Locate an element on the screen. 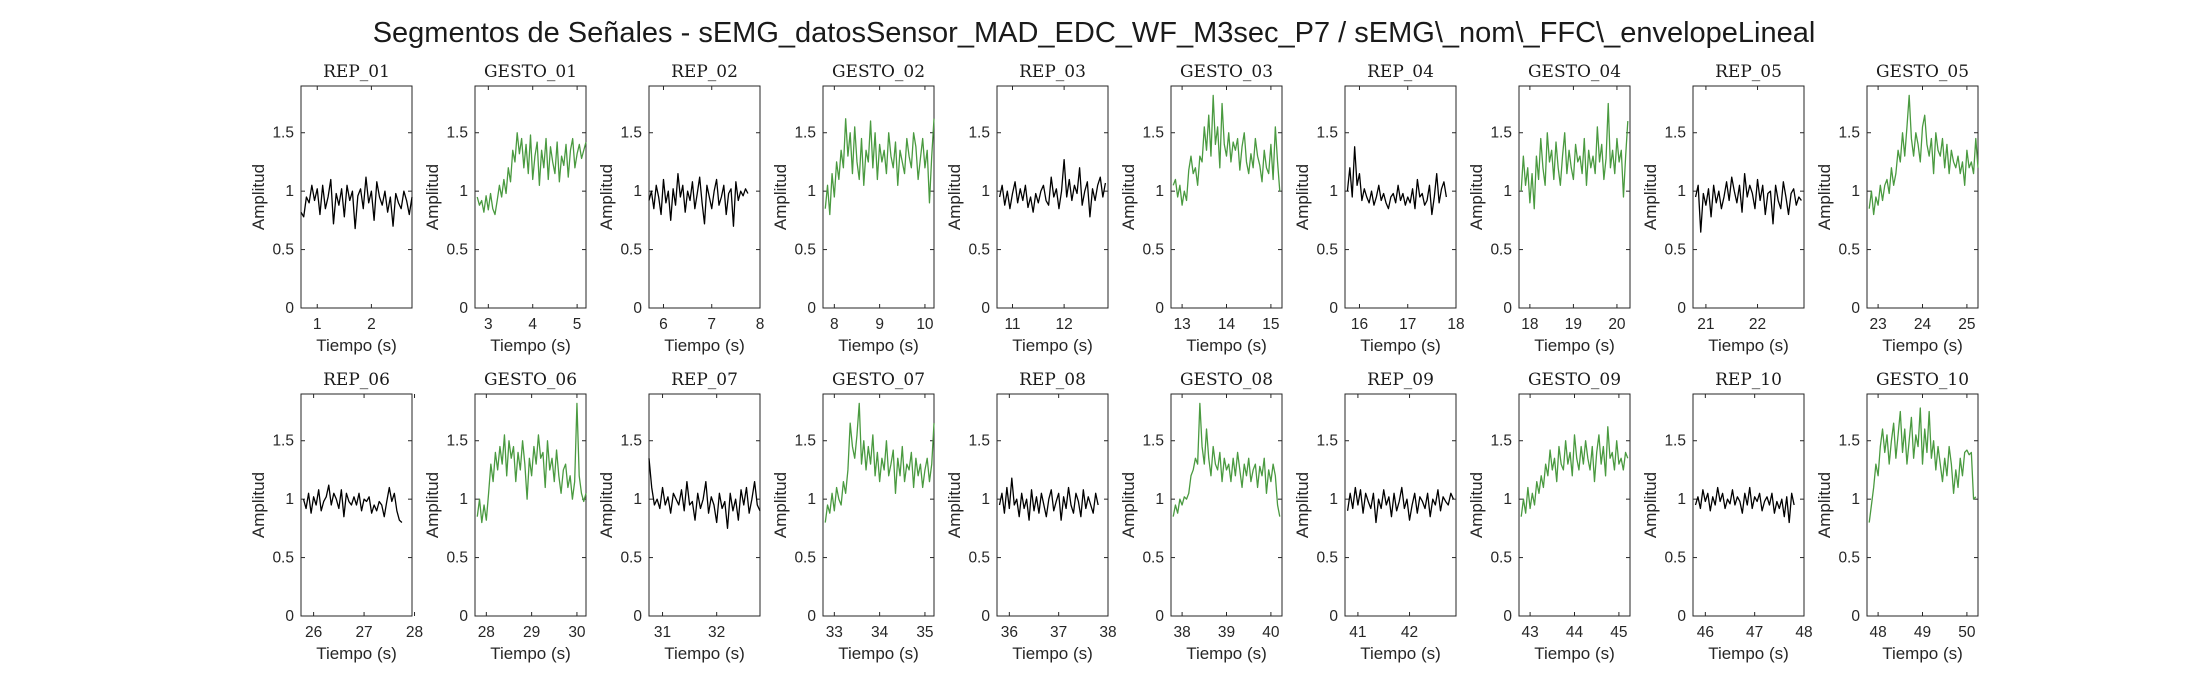 The width and height of the screenshot is (2187, 688). subplot-title: GESTO_05 is located at coordinates (1922, 72).